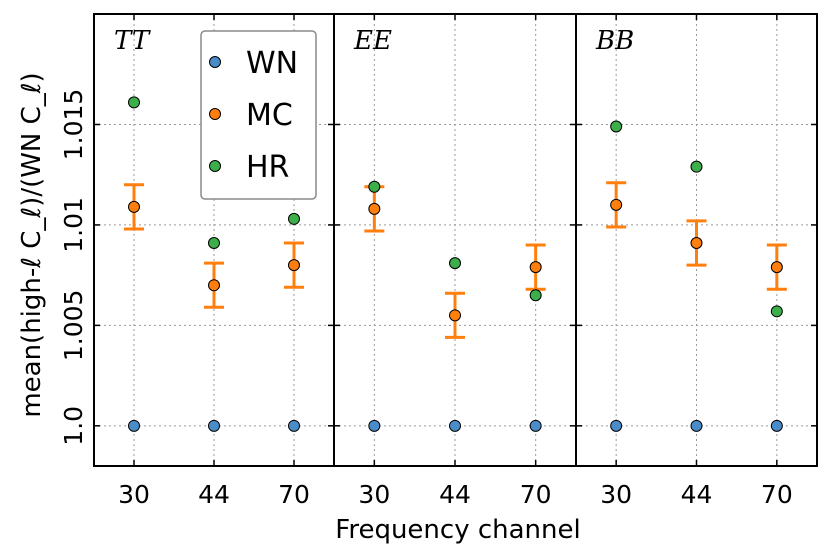 This screenshot has height=556, width=831. What do you see at coordinates (132, 41) in the screenshot?
I see `panel-title: TT` at bounding box center [132, 41].